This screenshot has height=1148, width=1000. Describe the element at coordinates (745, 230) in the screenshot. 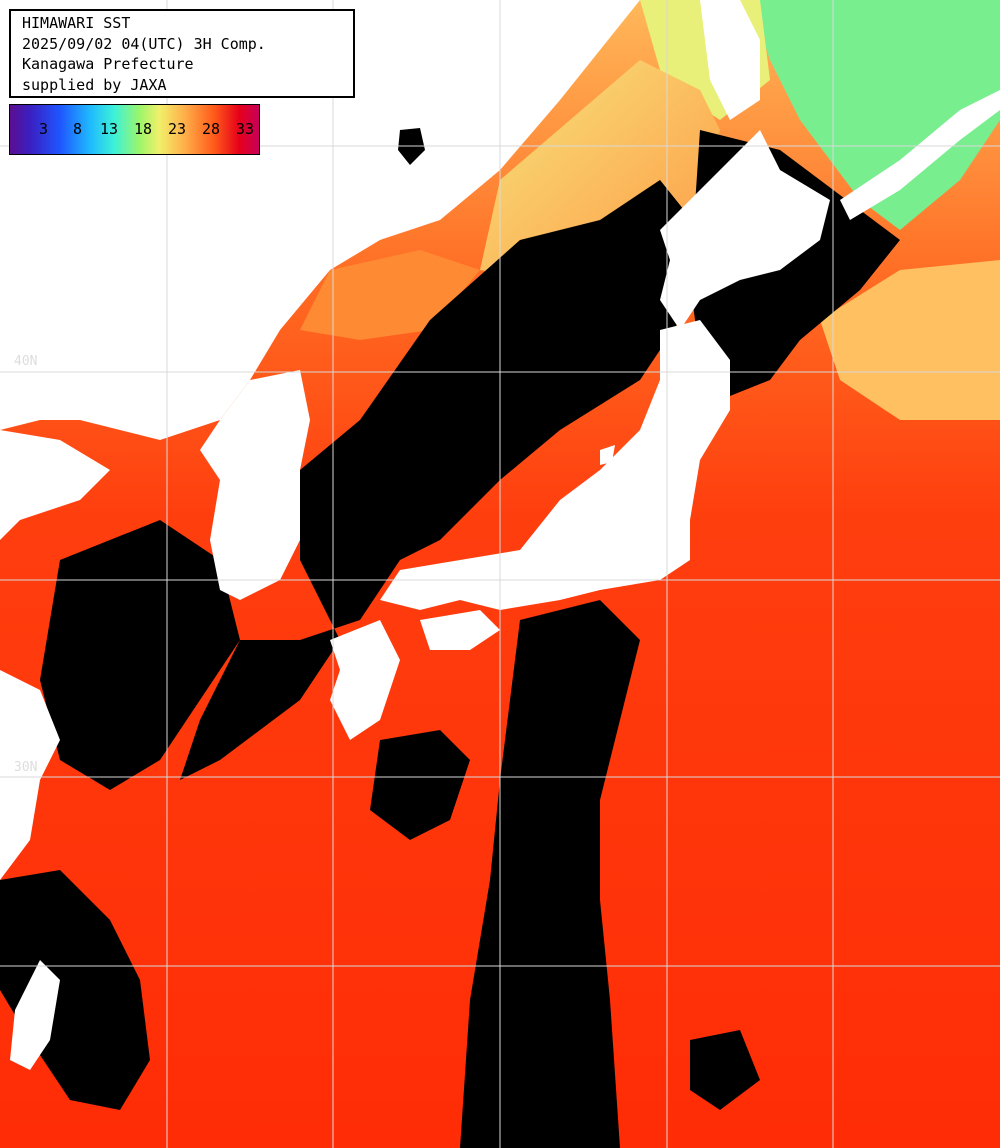

I see `land-hokkaido` at that location.